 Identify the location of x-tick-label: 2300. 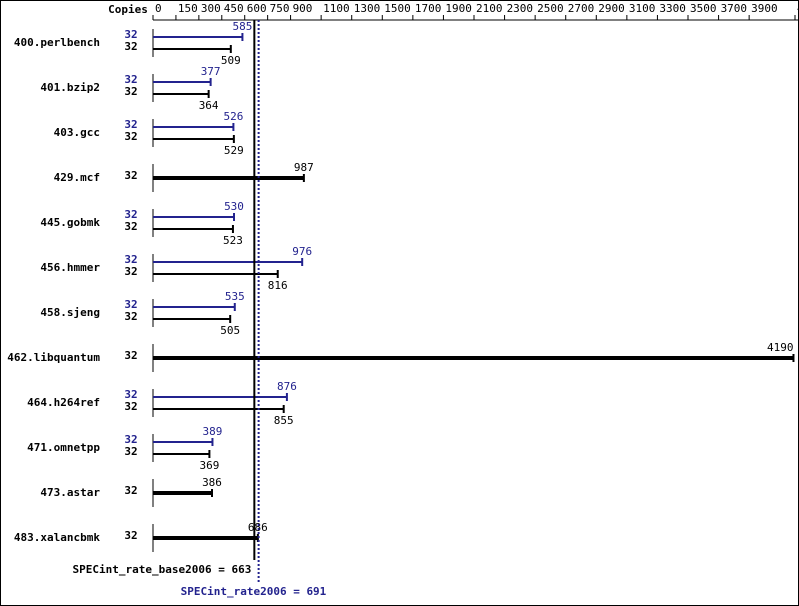
(520, 8).